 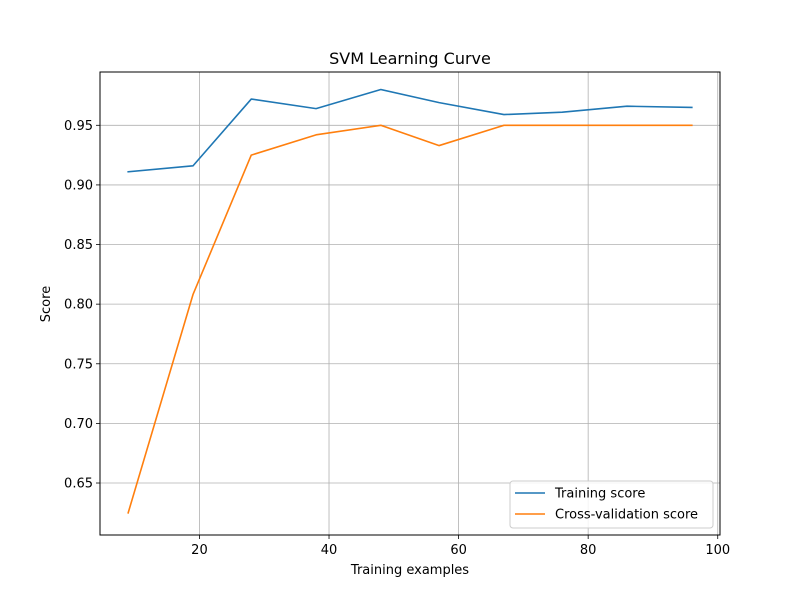 What do you see at coordinates (329, 550) in the screenshot?
I see `x-tick-label: 40` at bounding box center [329, 550].